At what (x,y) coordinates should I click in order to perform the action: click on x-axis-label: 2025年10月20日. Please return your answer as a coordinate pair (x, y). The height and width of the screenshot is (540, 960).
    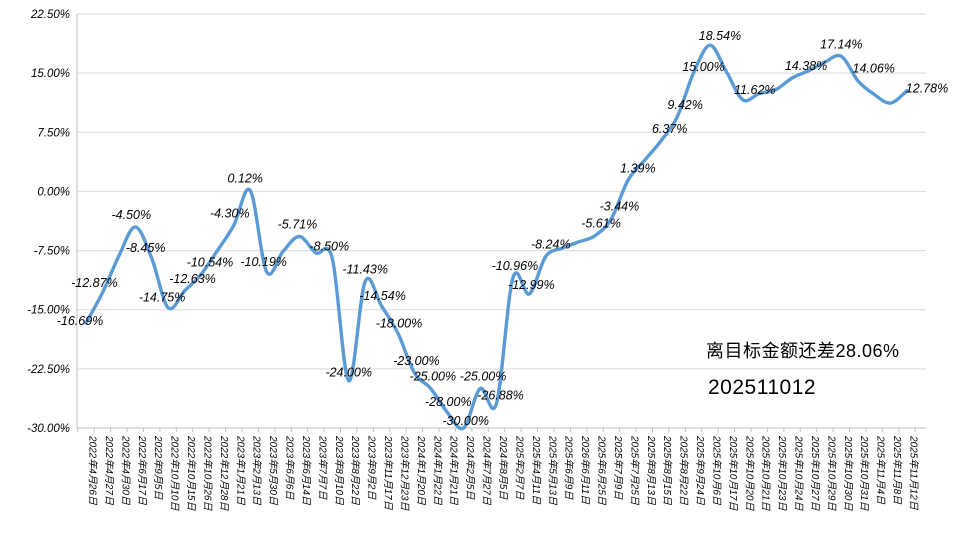
    Looking at the image, I should click on (749, 473).